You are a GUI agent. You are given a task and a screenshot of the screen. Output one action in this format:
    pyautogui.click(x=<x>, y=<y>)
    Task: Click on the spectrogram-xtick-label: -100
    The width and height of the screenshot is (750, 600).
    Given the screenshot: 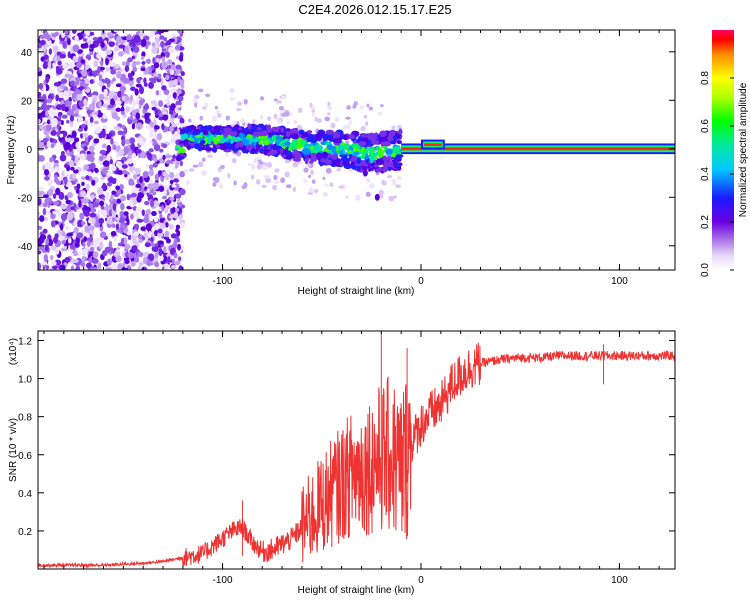 What is the action you would take?
    pyautogui.click(x=223, y=281)
    